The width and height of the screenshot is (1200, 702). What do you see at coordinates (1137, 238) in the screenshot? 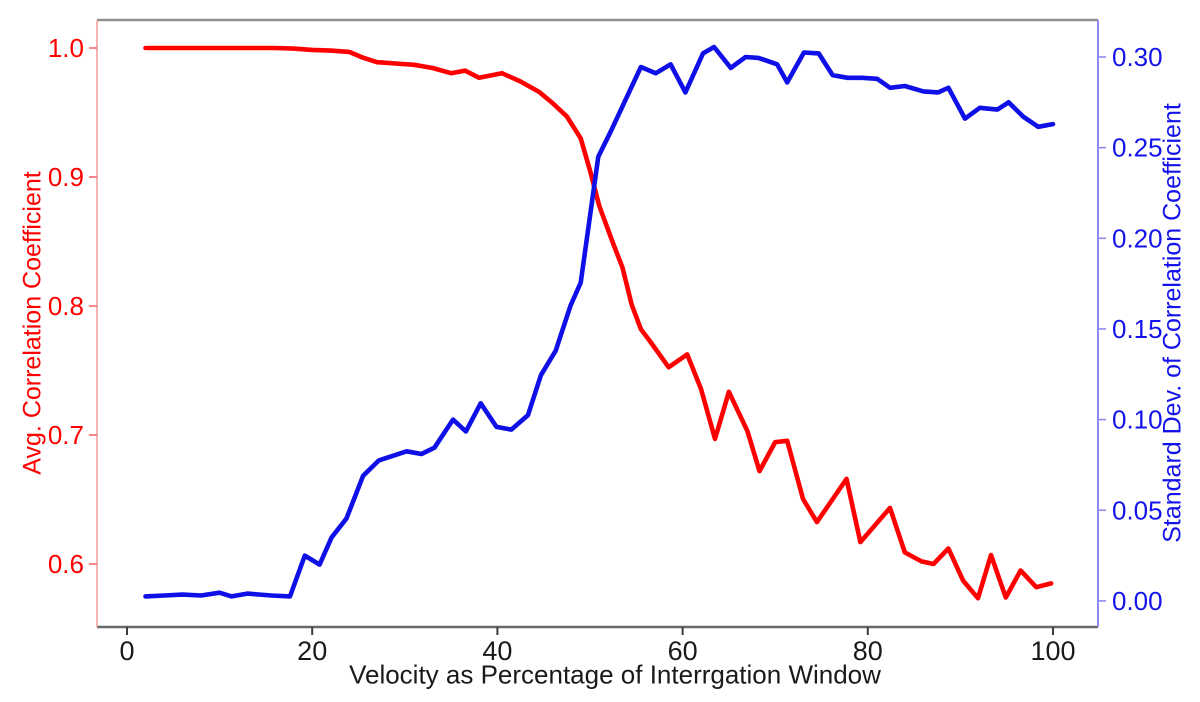
I see `right-tick-label: 0.20` at bounding box center [1137, 238].